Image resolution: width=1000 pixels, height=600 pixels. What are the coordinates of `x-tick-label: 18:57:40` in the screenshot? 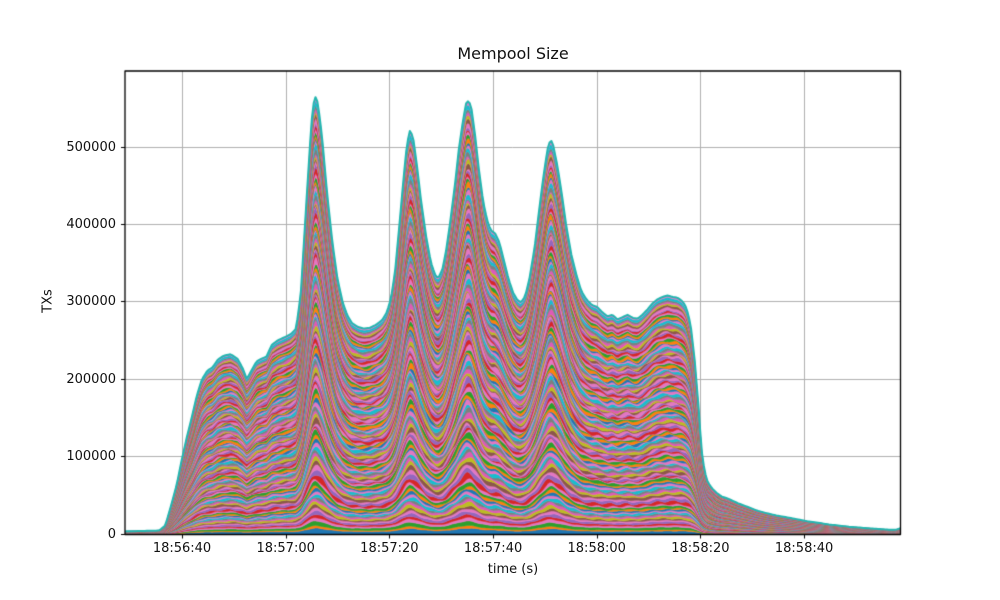 It's located at (493, 548).